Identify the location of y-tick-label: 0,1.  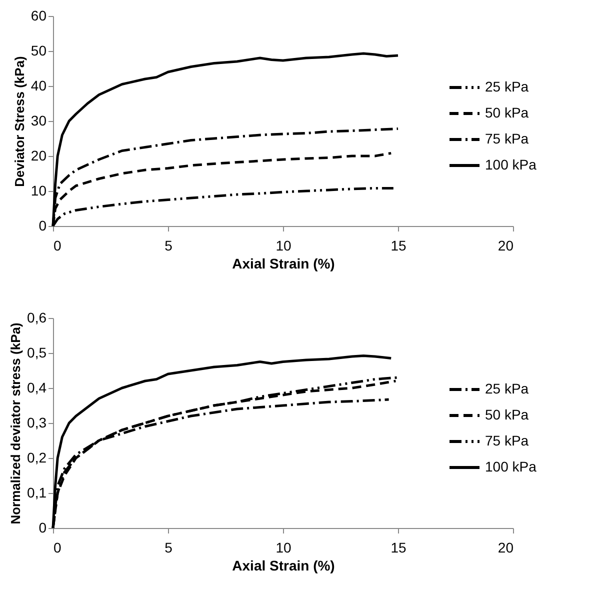
(37, 492).